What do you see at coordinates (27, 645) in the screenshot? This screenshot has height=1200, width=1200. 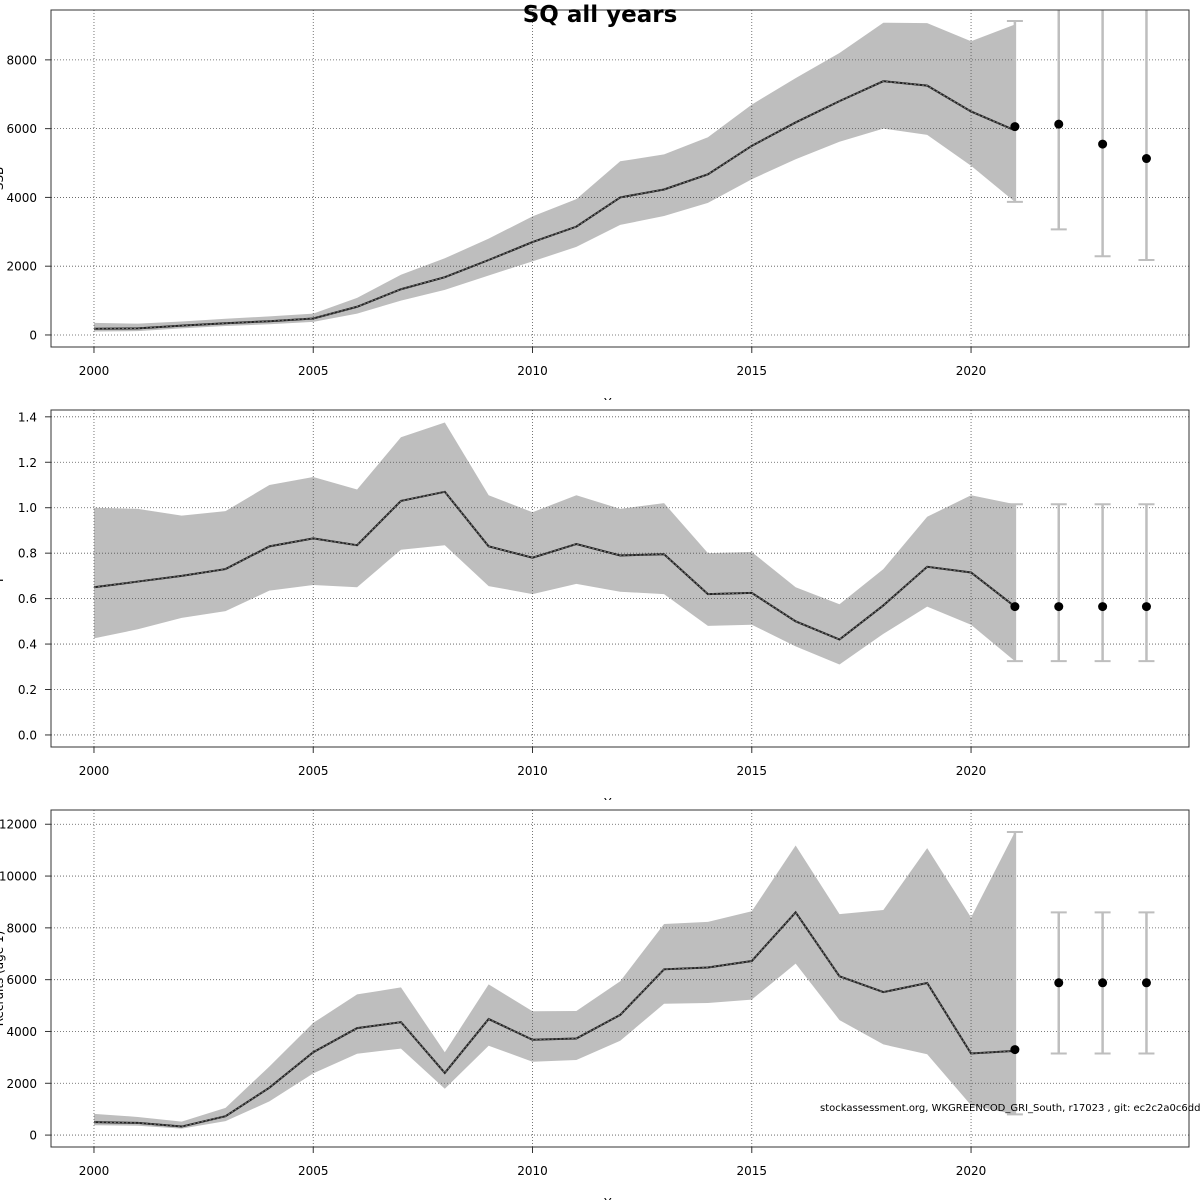 I see `y-tick-label: 0.4` at bounding box center [27, 645].